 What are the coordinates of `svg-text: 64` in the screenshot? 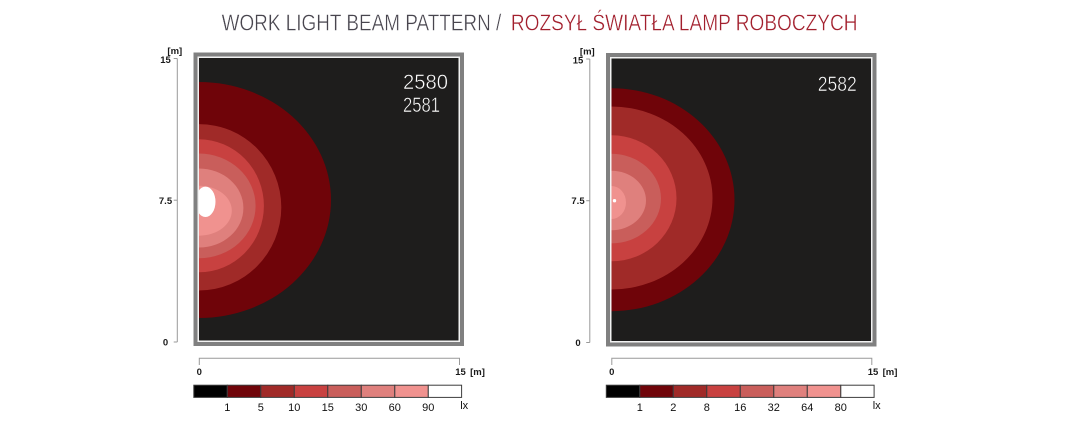 It's located at (807, 408).